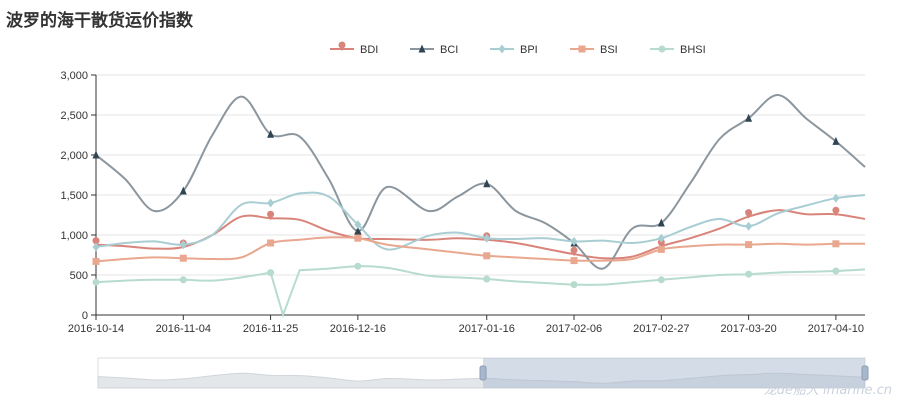  What do you see at coordinates (574, 329) in the screenshot?
I see `x-tick-label: 2017-02-06` at bounding box center [574, 329].